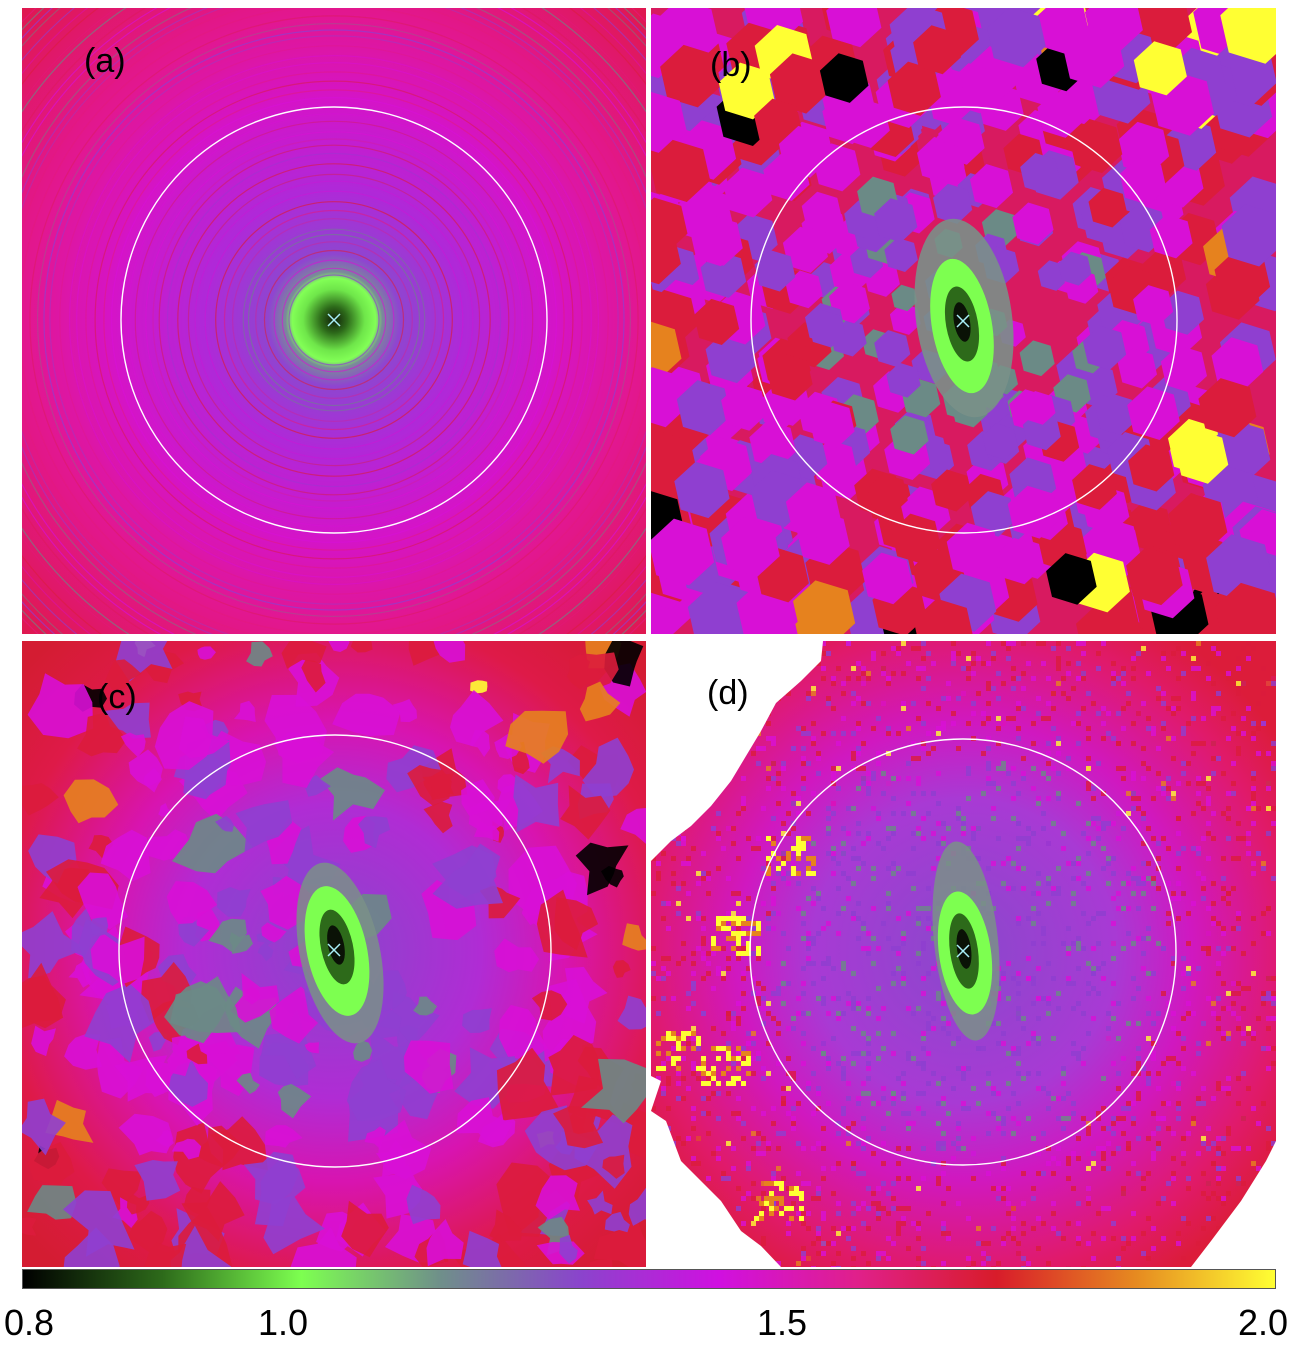  I want to click on empty-region-left, so click(656, 1093).